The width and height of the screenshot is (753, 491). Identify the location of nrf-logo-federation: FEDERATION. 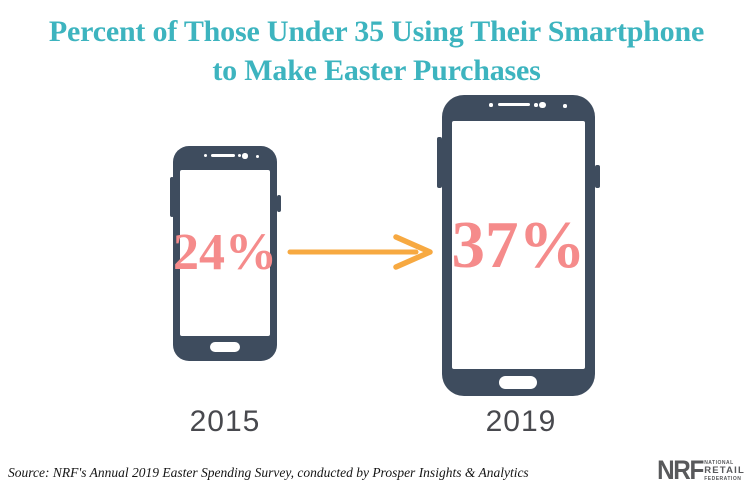
(723, 478).